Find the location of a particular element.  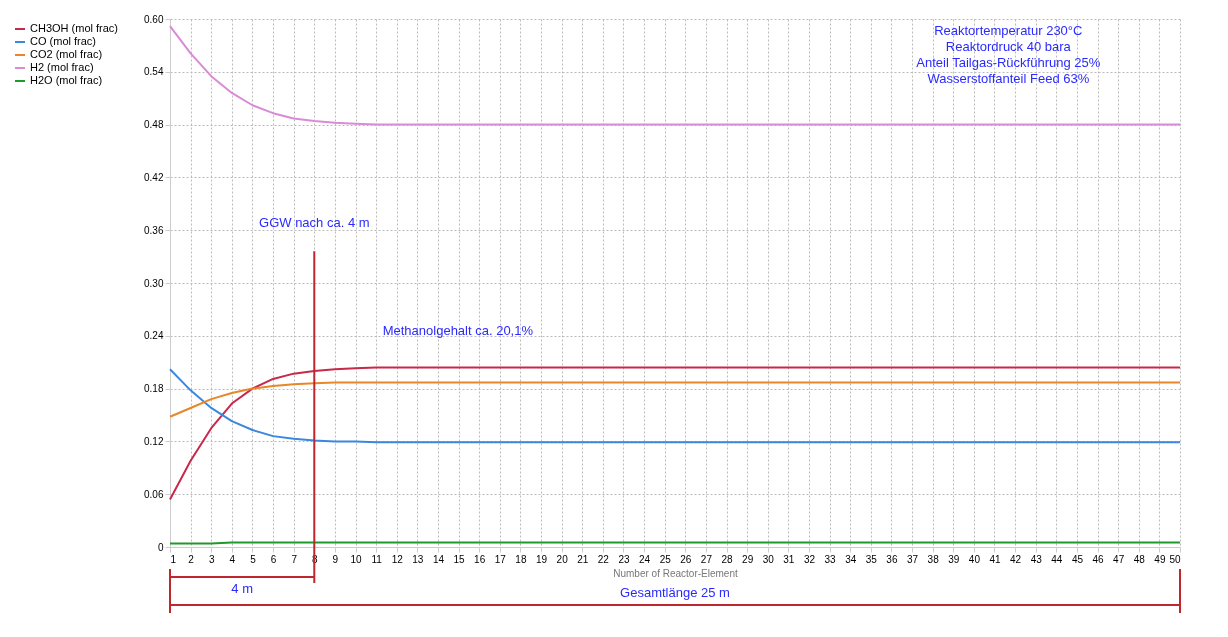

x-tick-label: 42 is located at coordinates (1016, 559).